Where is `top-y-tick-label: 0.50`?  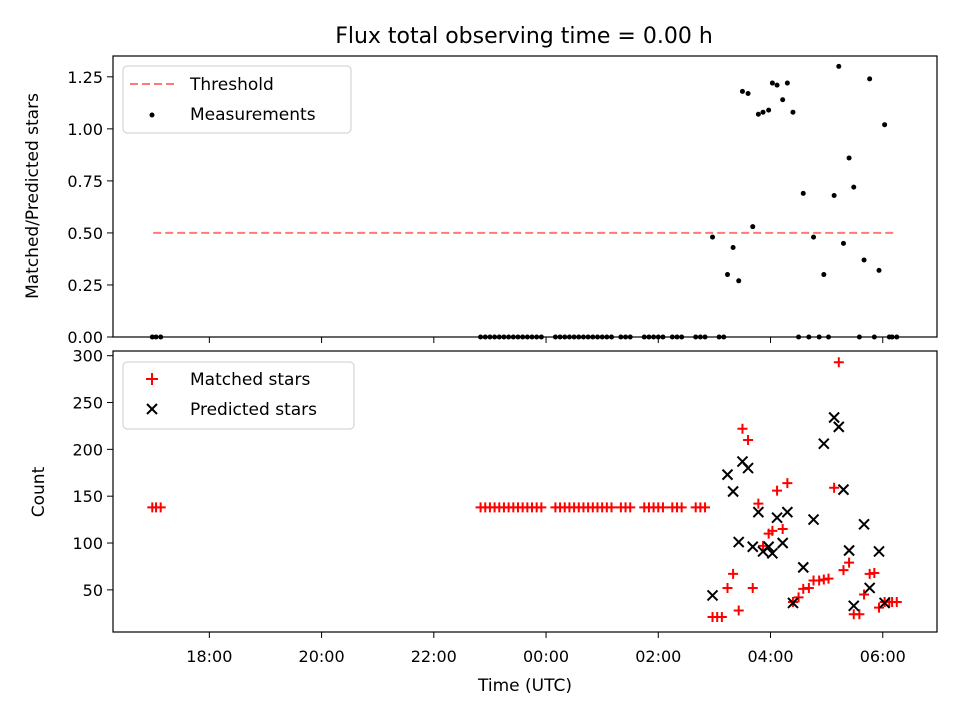
top-y-tick-label: 0.50 is located at coordinates (85, 233).